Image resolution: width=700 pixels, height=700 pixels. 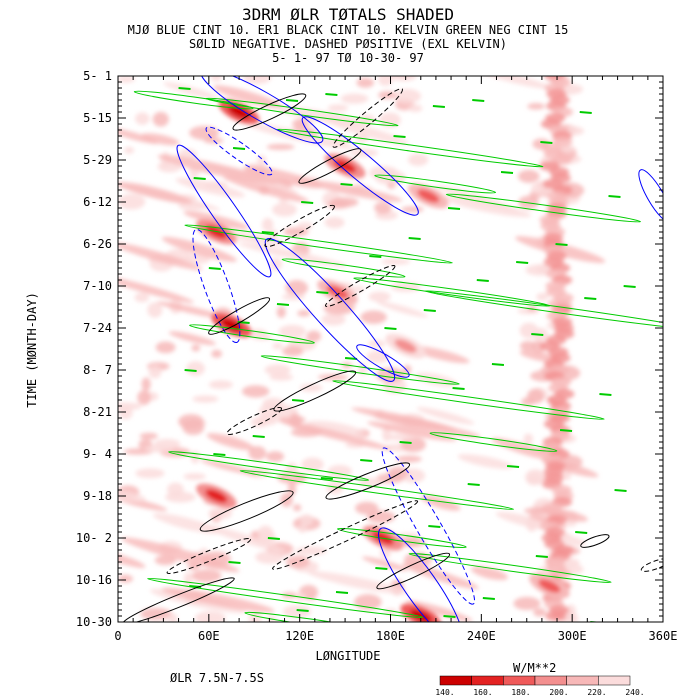 I want to click on colorbar-label: 180., so click(x=520, y=692).